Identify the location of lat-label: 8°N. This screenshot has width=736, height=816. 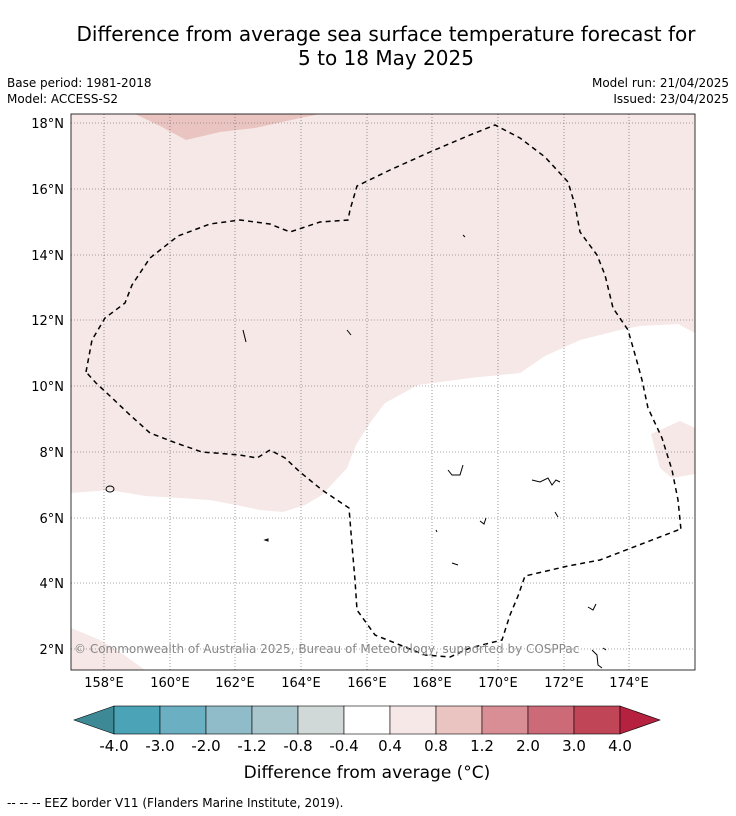
(52, 453).